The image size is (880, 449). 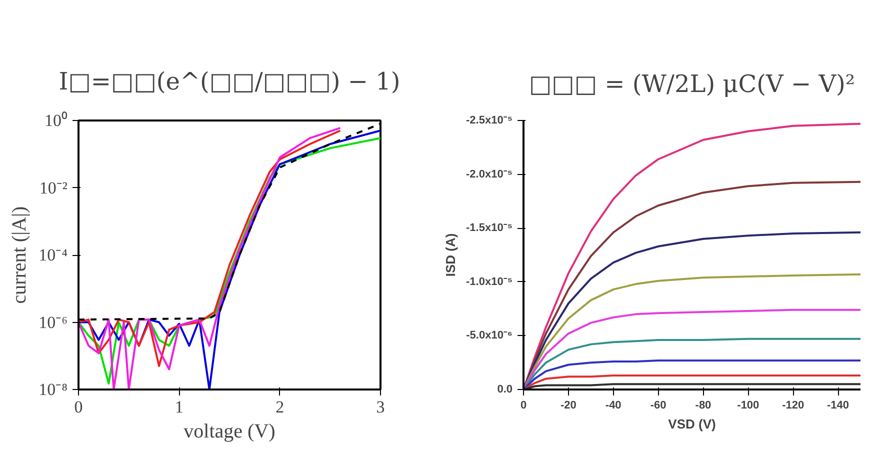 I want to click on x-tick-label: 3, so click(x=380, y=407).